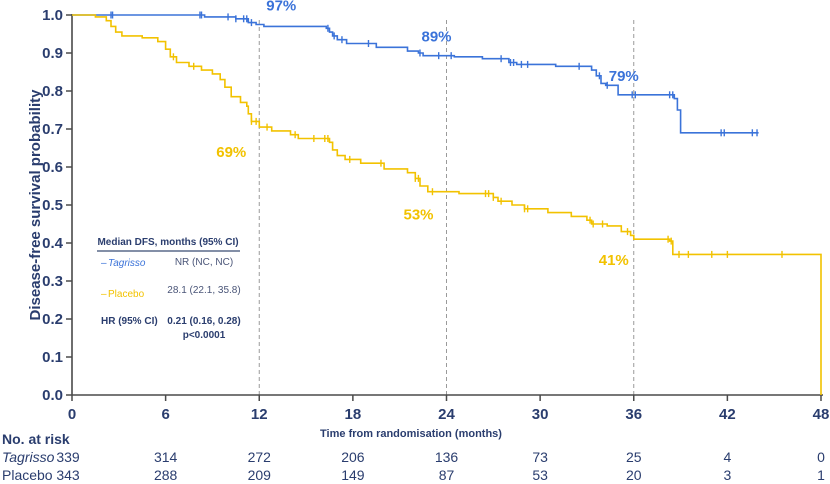 The height and width of the screenshot is (484, 830). What do you see at coordinates (411, 434) in the screenshot?
I see `x-axis-title: Time from randomisation (months)` at bounding box center [411, 434].